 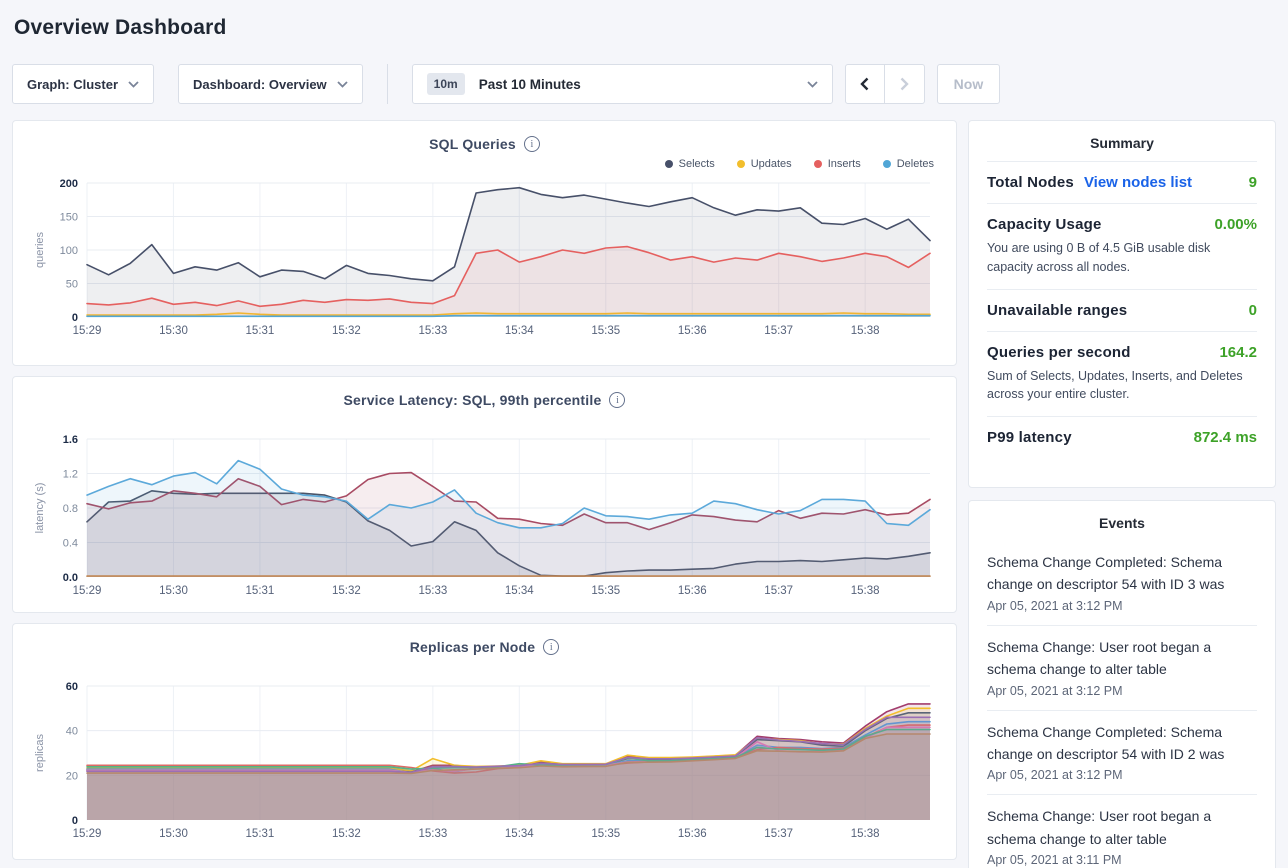 I want to click on svg-text: 1.2, so click(x=70, y=475).